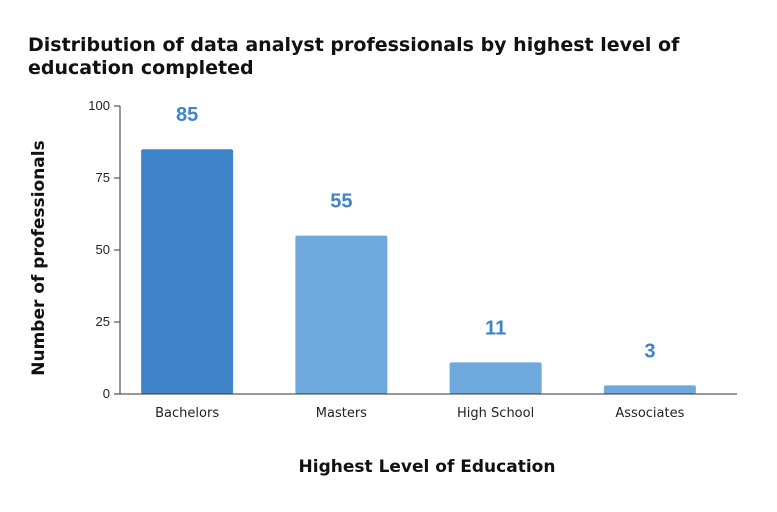  I want to click on bar-high-school, so click(495, 378).